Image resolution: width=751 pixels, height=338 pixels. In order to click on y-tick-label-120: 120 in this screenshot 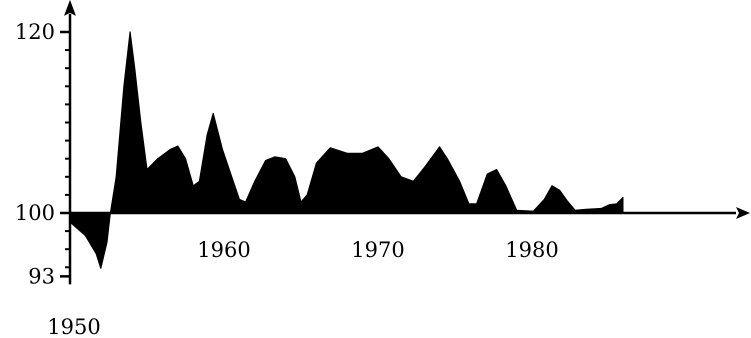, I will do `click(35, 32)`.